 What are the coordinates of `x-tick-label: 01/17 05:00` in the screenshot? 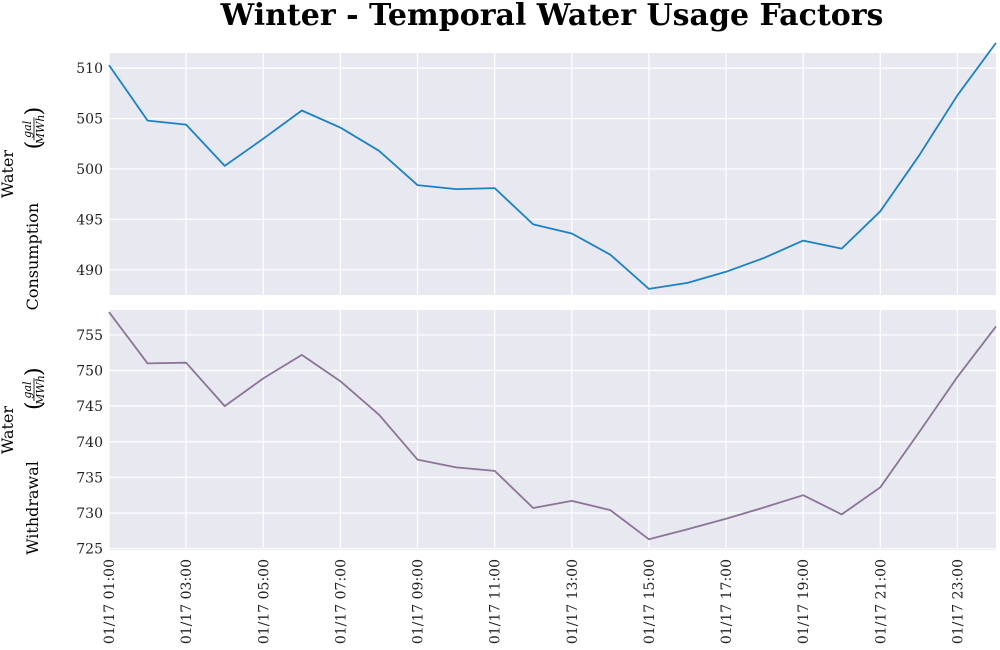 It's located at (264, 601).